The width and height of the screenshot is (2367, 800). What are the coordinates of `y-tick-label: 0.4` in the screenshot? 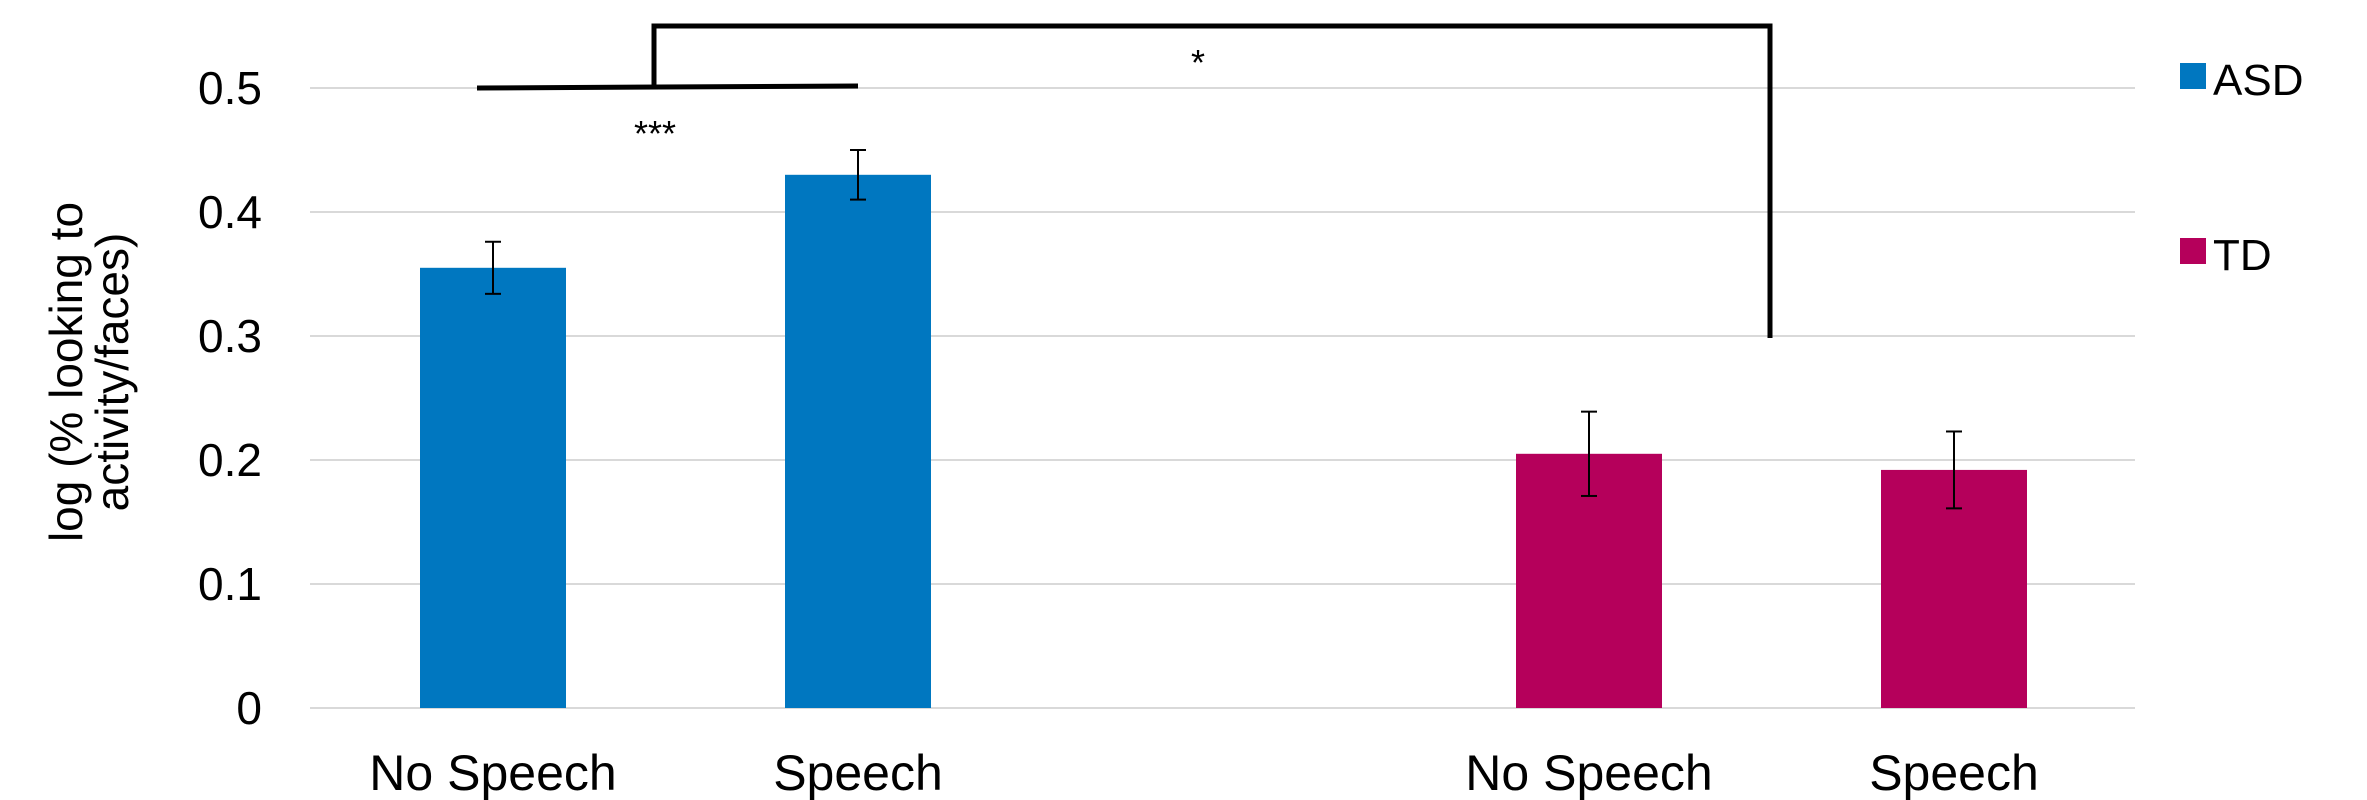 It's located at (230, 212).